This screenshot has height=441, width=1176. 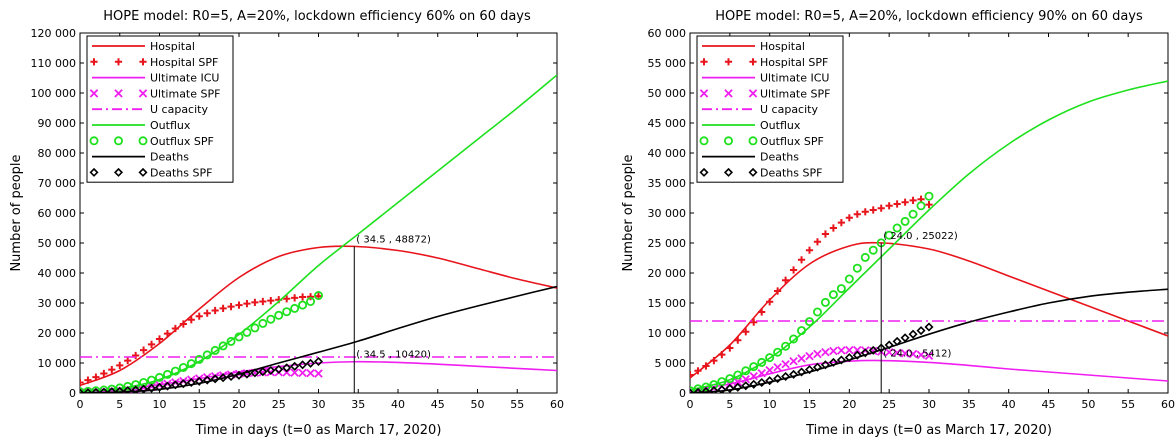 I want to click on legend-label-outflux-spf: Outflux SPF, so click(x=182, y=141).